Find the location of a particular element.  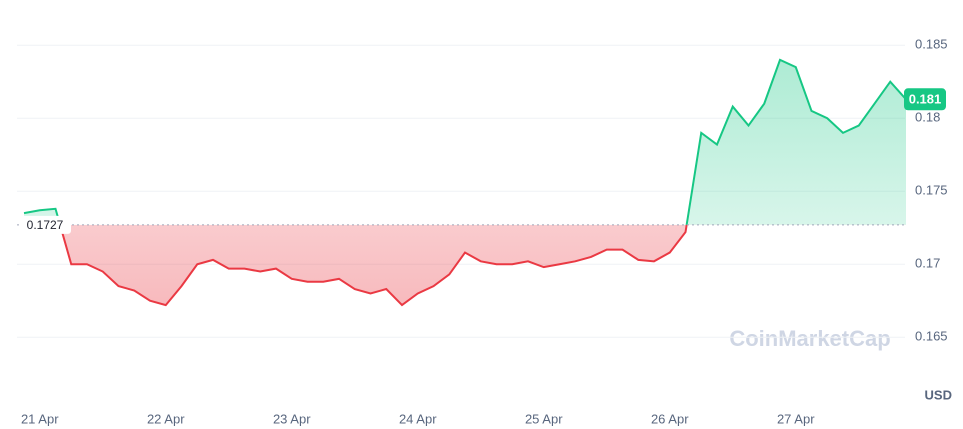

x-tick-label: 22 Apr is located at coordinates (166, 418).